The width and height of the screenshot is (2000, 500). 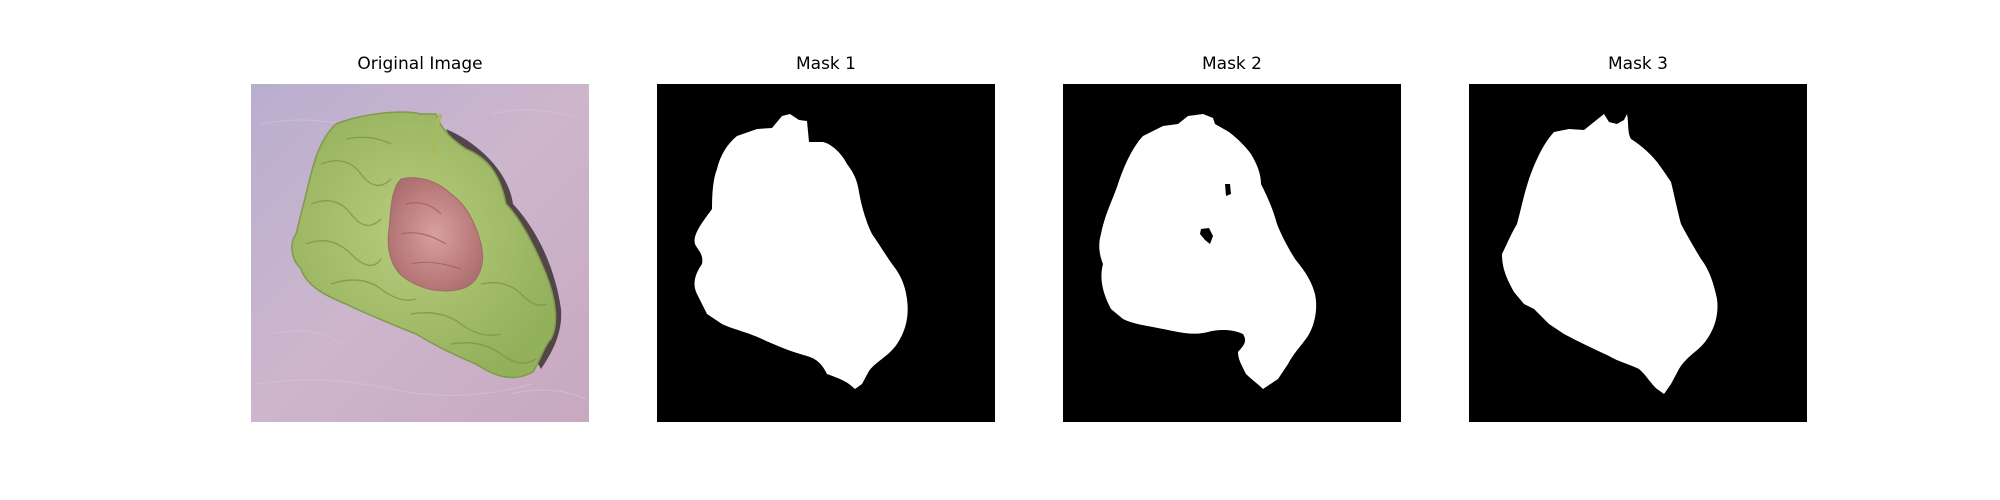 I want to click on panel-title-mask-1: Mask 1, so click(x=825, y=64).